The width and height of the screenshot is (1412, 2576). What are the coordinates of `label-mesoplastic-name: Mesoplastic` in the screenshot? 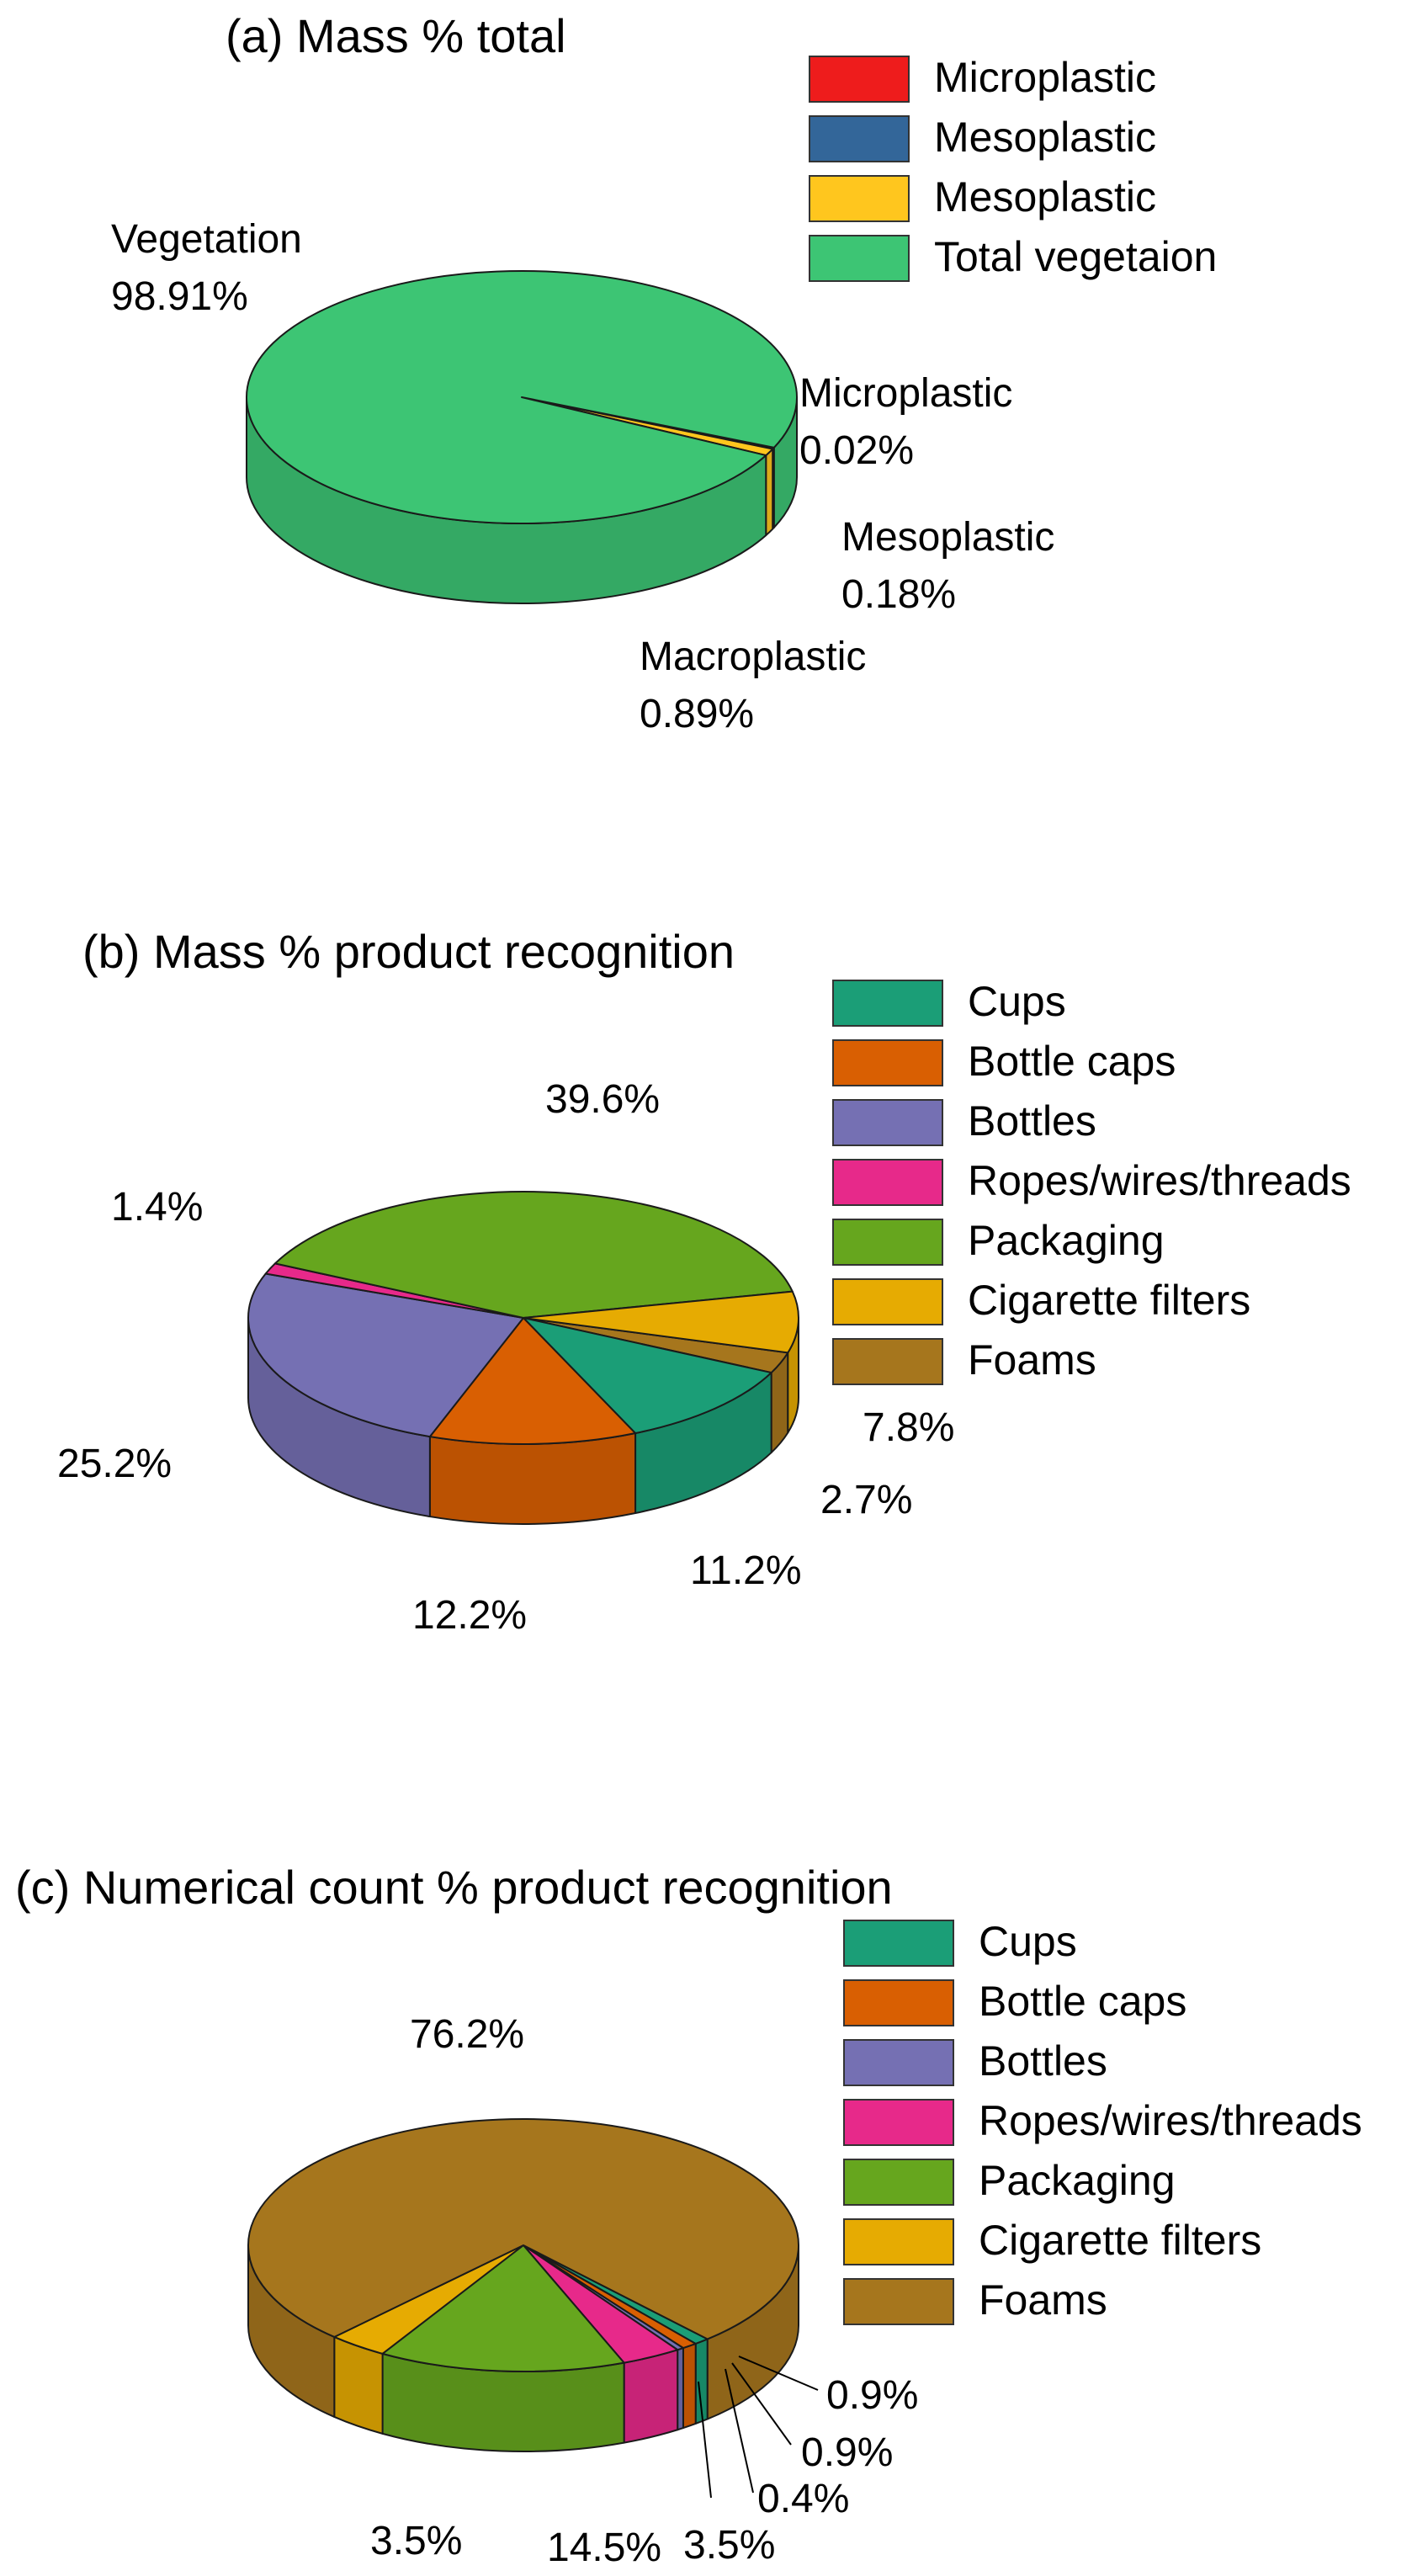 It's located at (948, 537).